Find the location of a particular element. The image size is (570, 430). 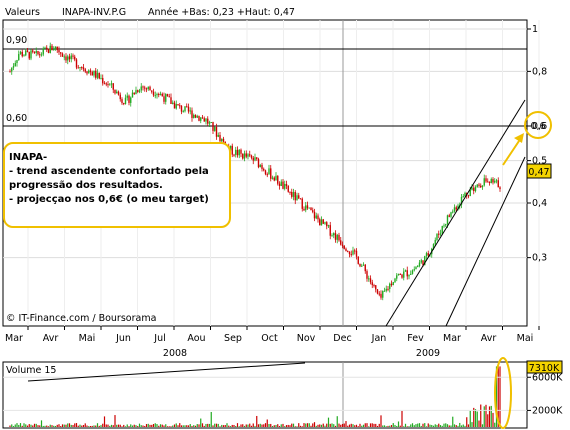

year-label-2008: 2008 is located at coordinates (175, 353).